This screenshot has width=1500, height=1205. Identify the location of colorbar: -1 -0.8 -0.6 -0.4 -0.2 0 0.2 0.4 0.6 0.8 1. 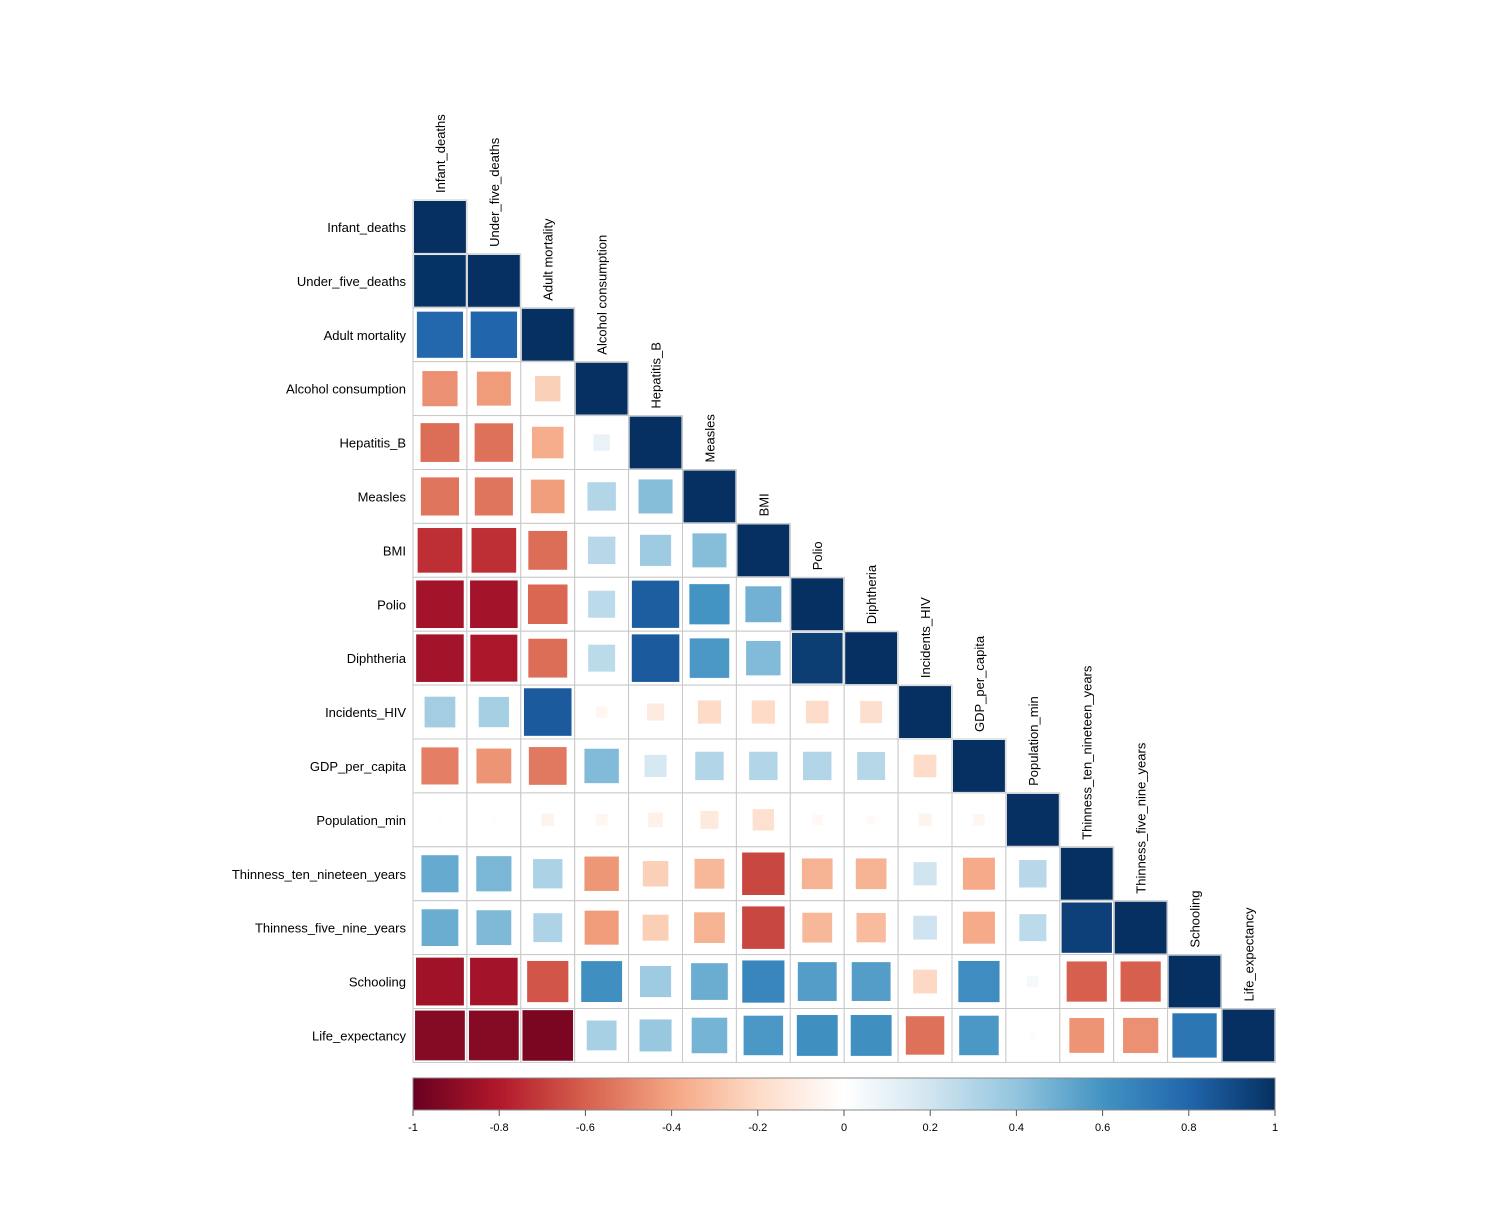
(843, 1105).